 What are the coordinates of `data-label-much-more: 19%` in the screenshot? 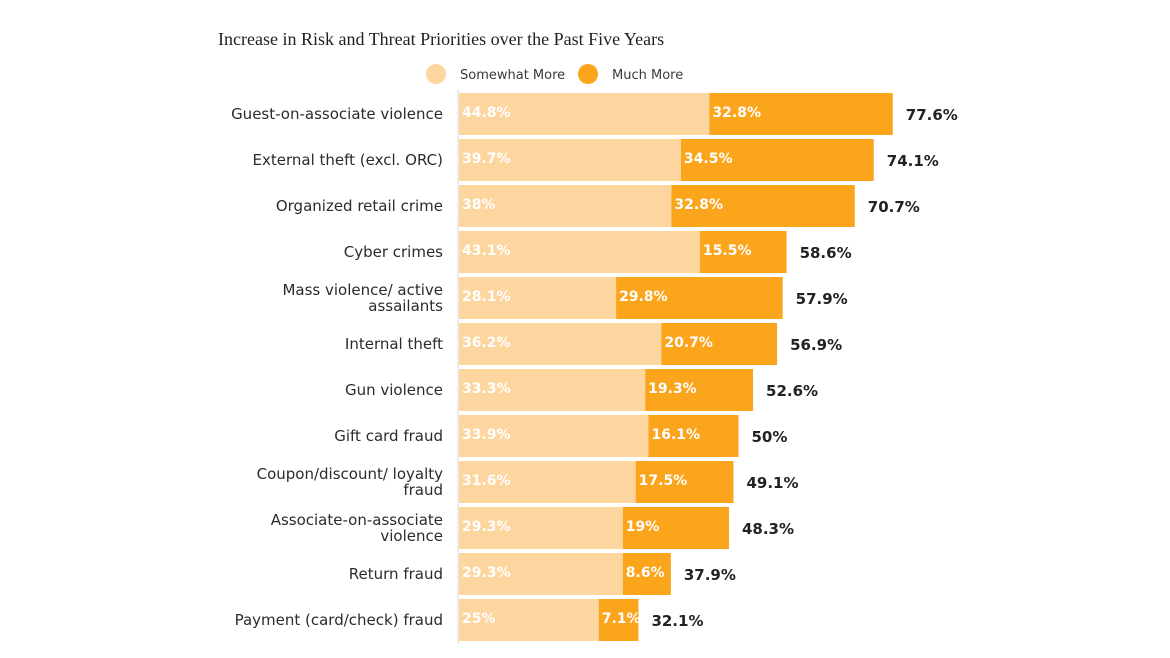 It's located at (643, 527).